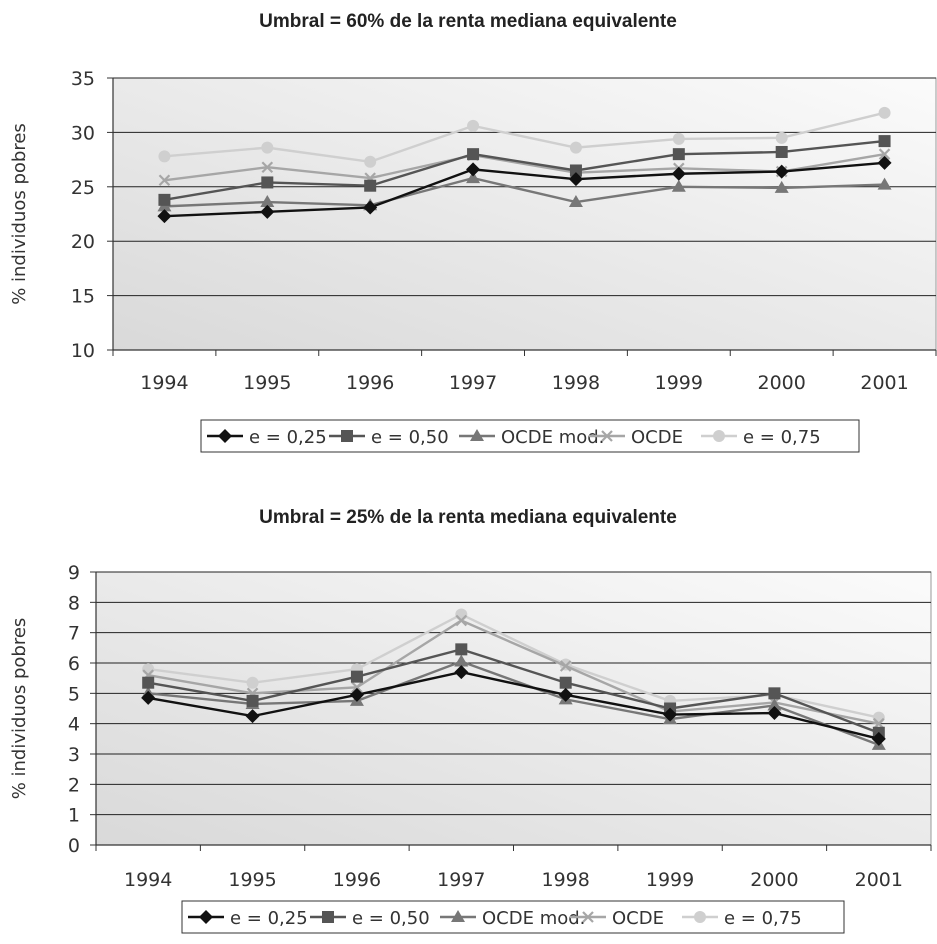 Image resolution: width=937 pixels, height=944 pixels. I want to click on y-tick-label: 0, so click(74, 846).